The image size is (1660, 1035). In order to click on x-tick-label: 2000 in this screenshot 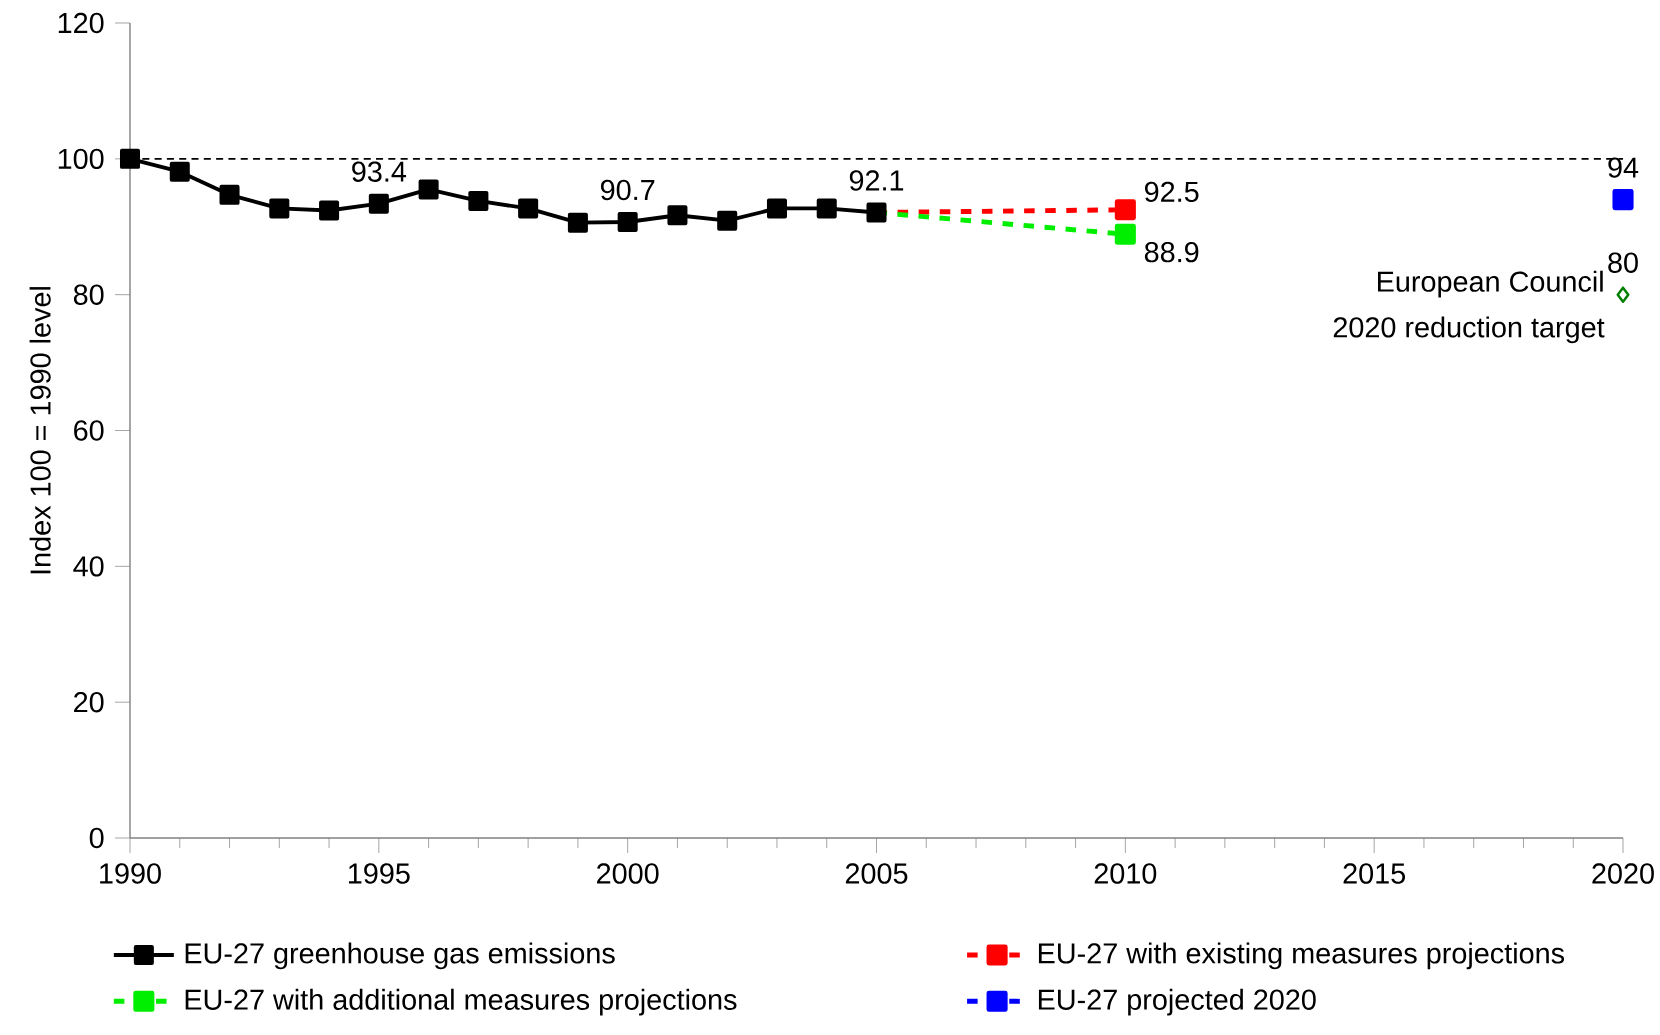, I will do `click(628, 873)`.